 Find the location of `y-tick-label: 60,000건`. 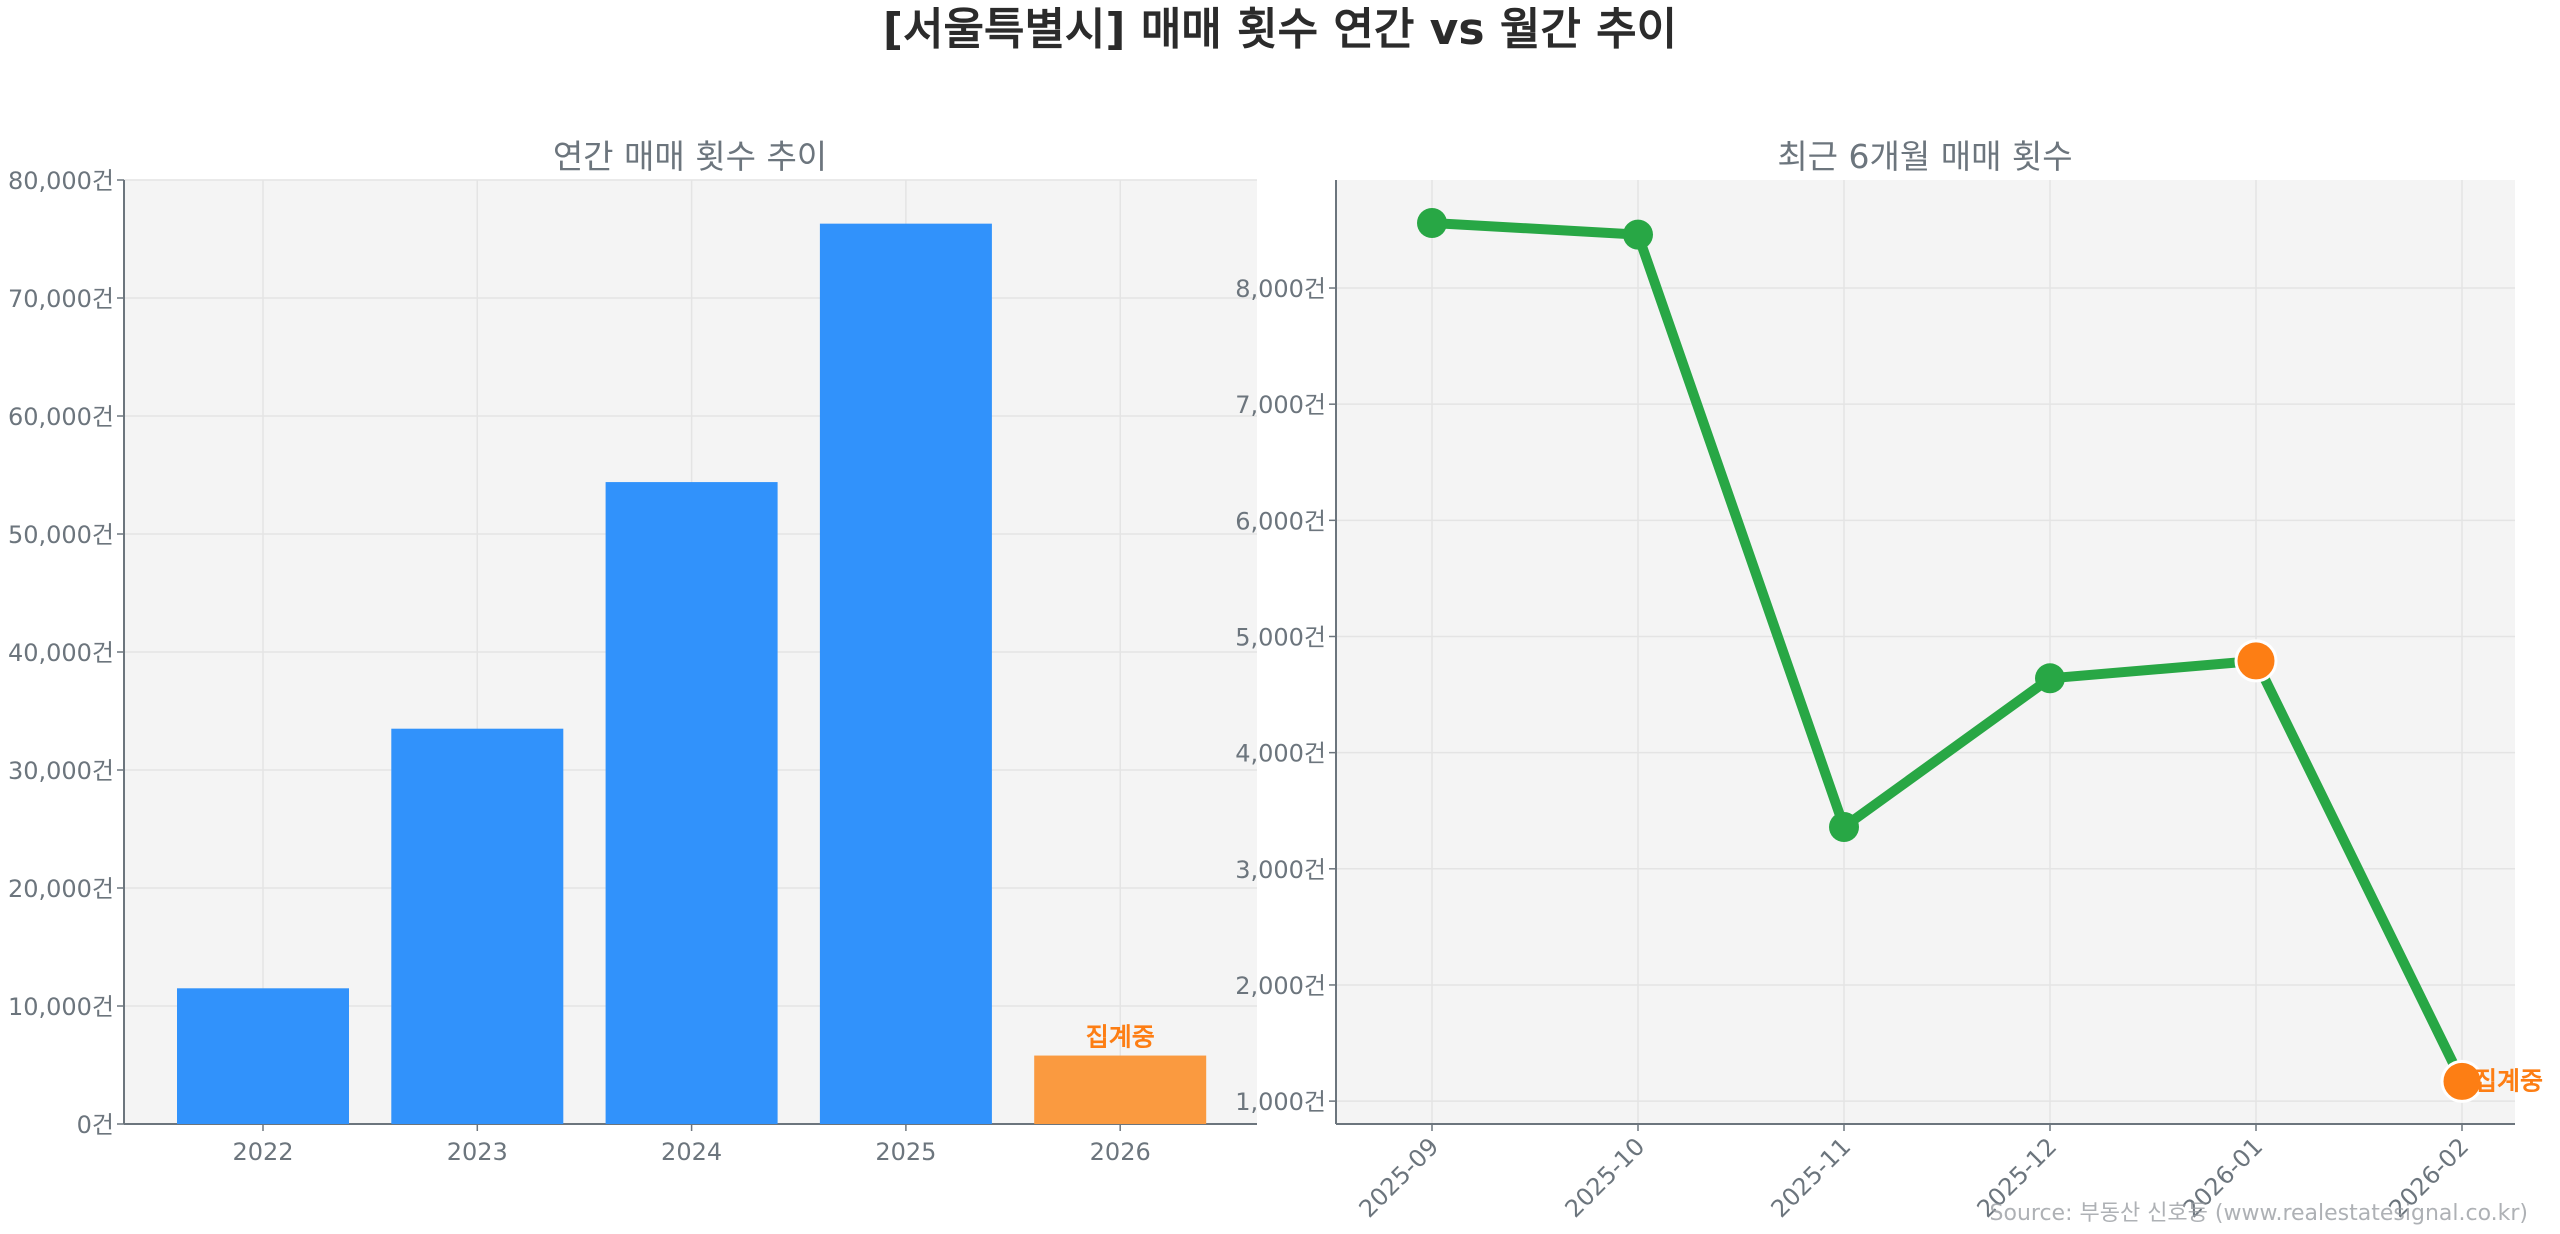

y-tick-label: 60,000건 is located at coordinates (61, 417).